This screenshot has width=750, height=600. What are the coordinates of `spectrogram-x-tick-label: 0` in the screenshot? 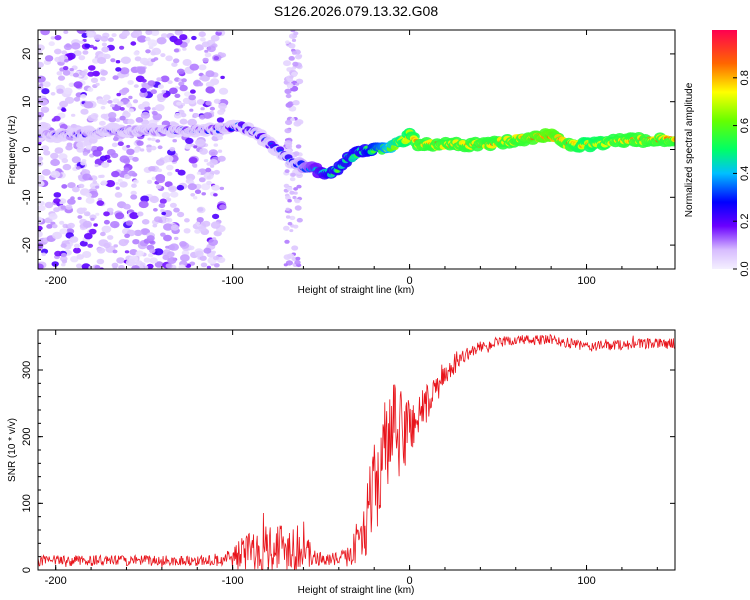 It's located at (410, 281).